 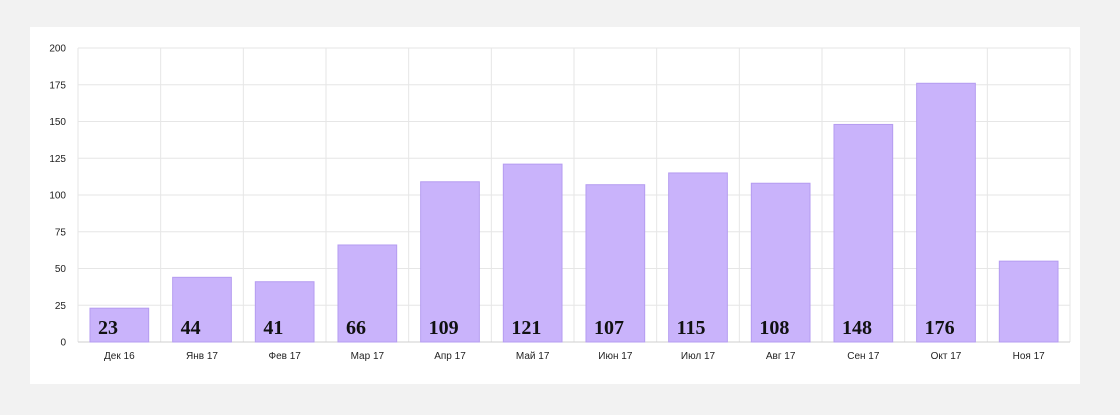 I want to click on x-tick-label: Окт 17, so click(x=946, y=356).